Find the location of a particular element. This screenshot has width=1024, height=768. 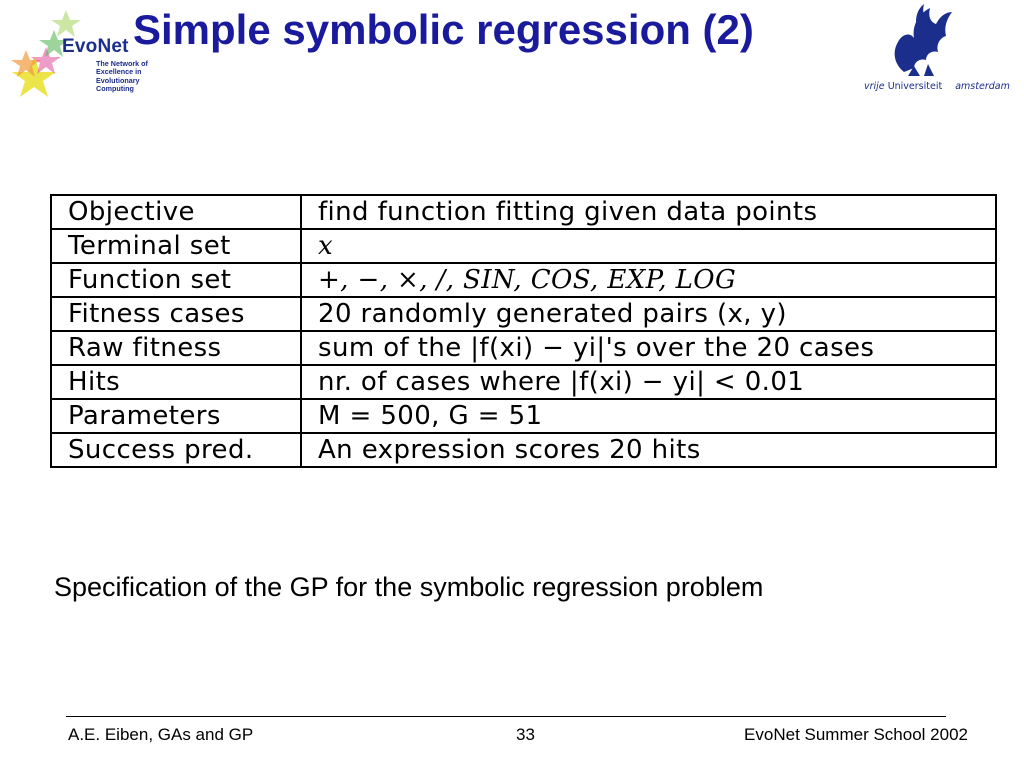

vu-wordmark-universiteit: Universiteit is located at coordinates (915, 86).